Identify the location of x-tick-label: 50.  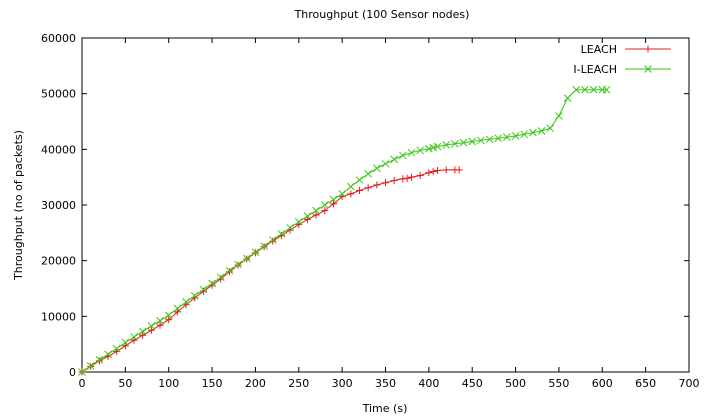
(125, 383).